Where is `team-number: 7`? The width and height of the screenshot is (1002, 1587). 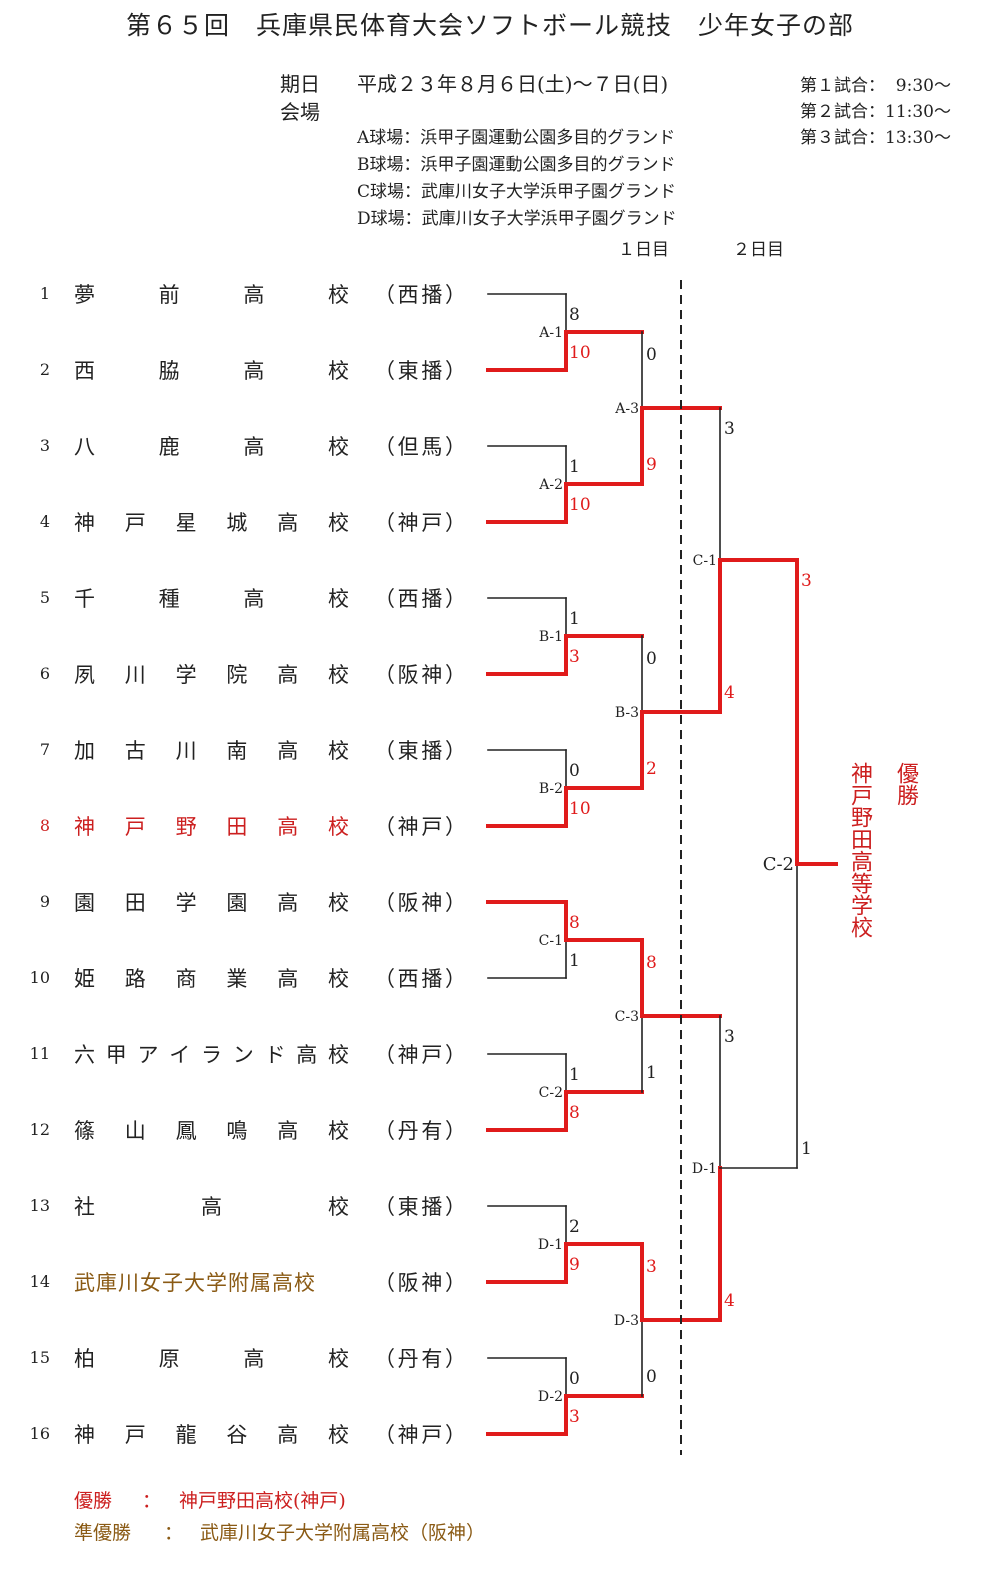 team-number: 7 is located at coordinates (44, 749).